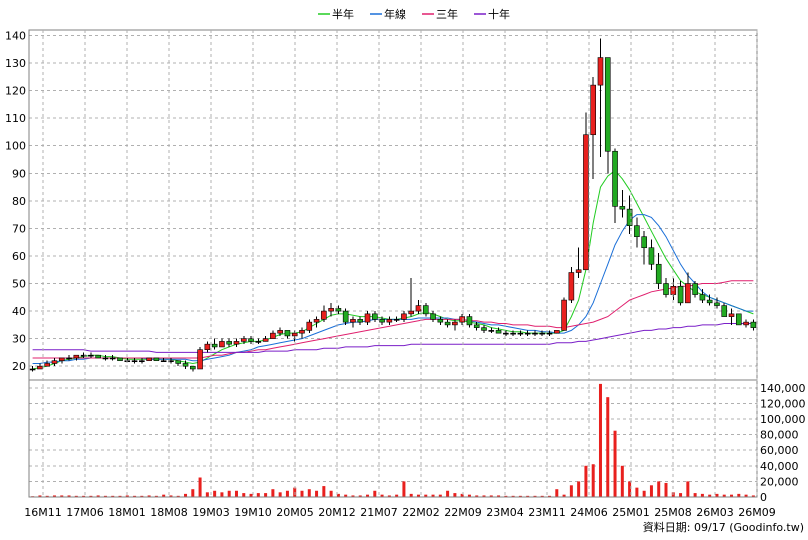 The height and width of the screenshot is (540, 808). What do you see at coordinates (783, 388) in the screenshot?
I see `volume-tick-7: 140,000` at bounding box center [783, 388].